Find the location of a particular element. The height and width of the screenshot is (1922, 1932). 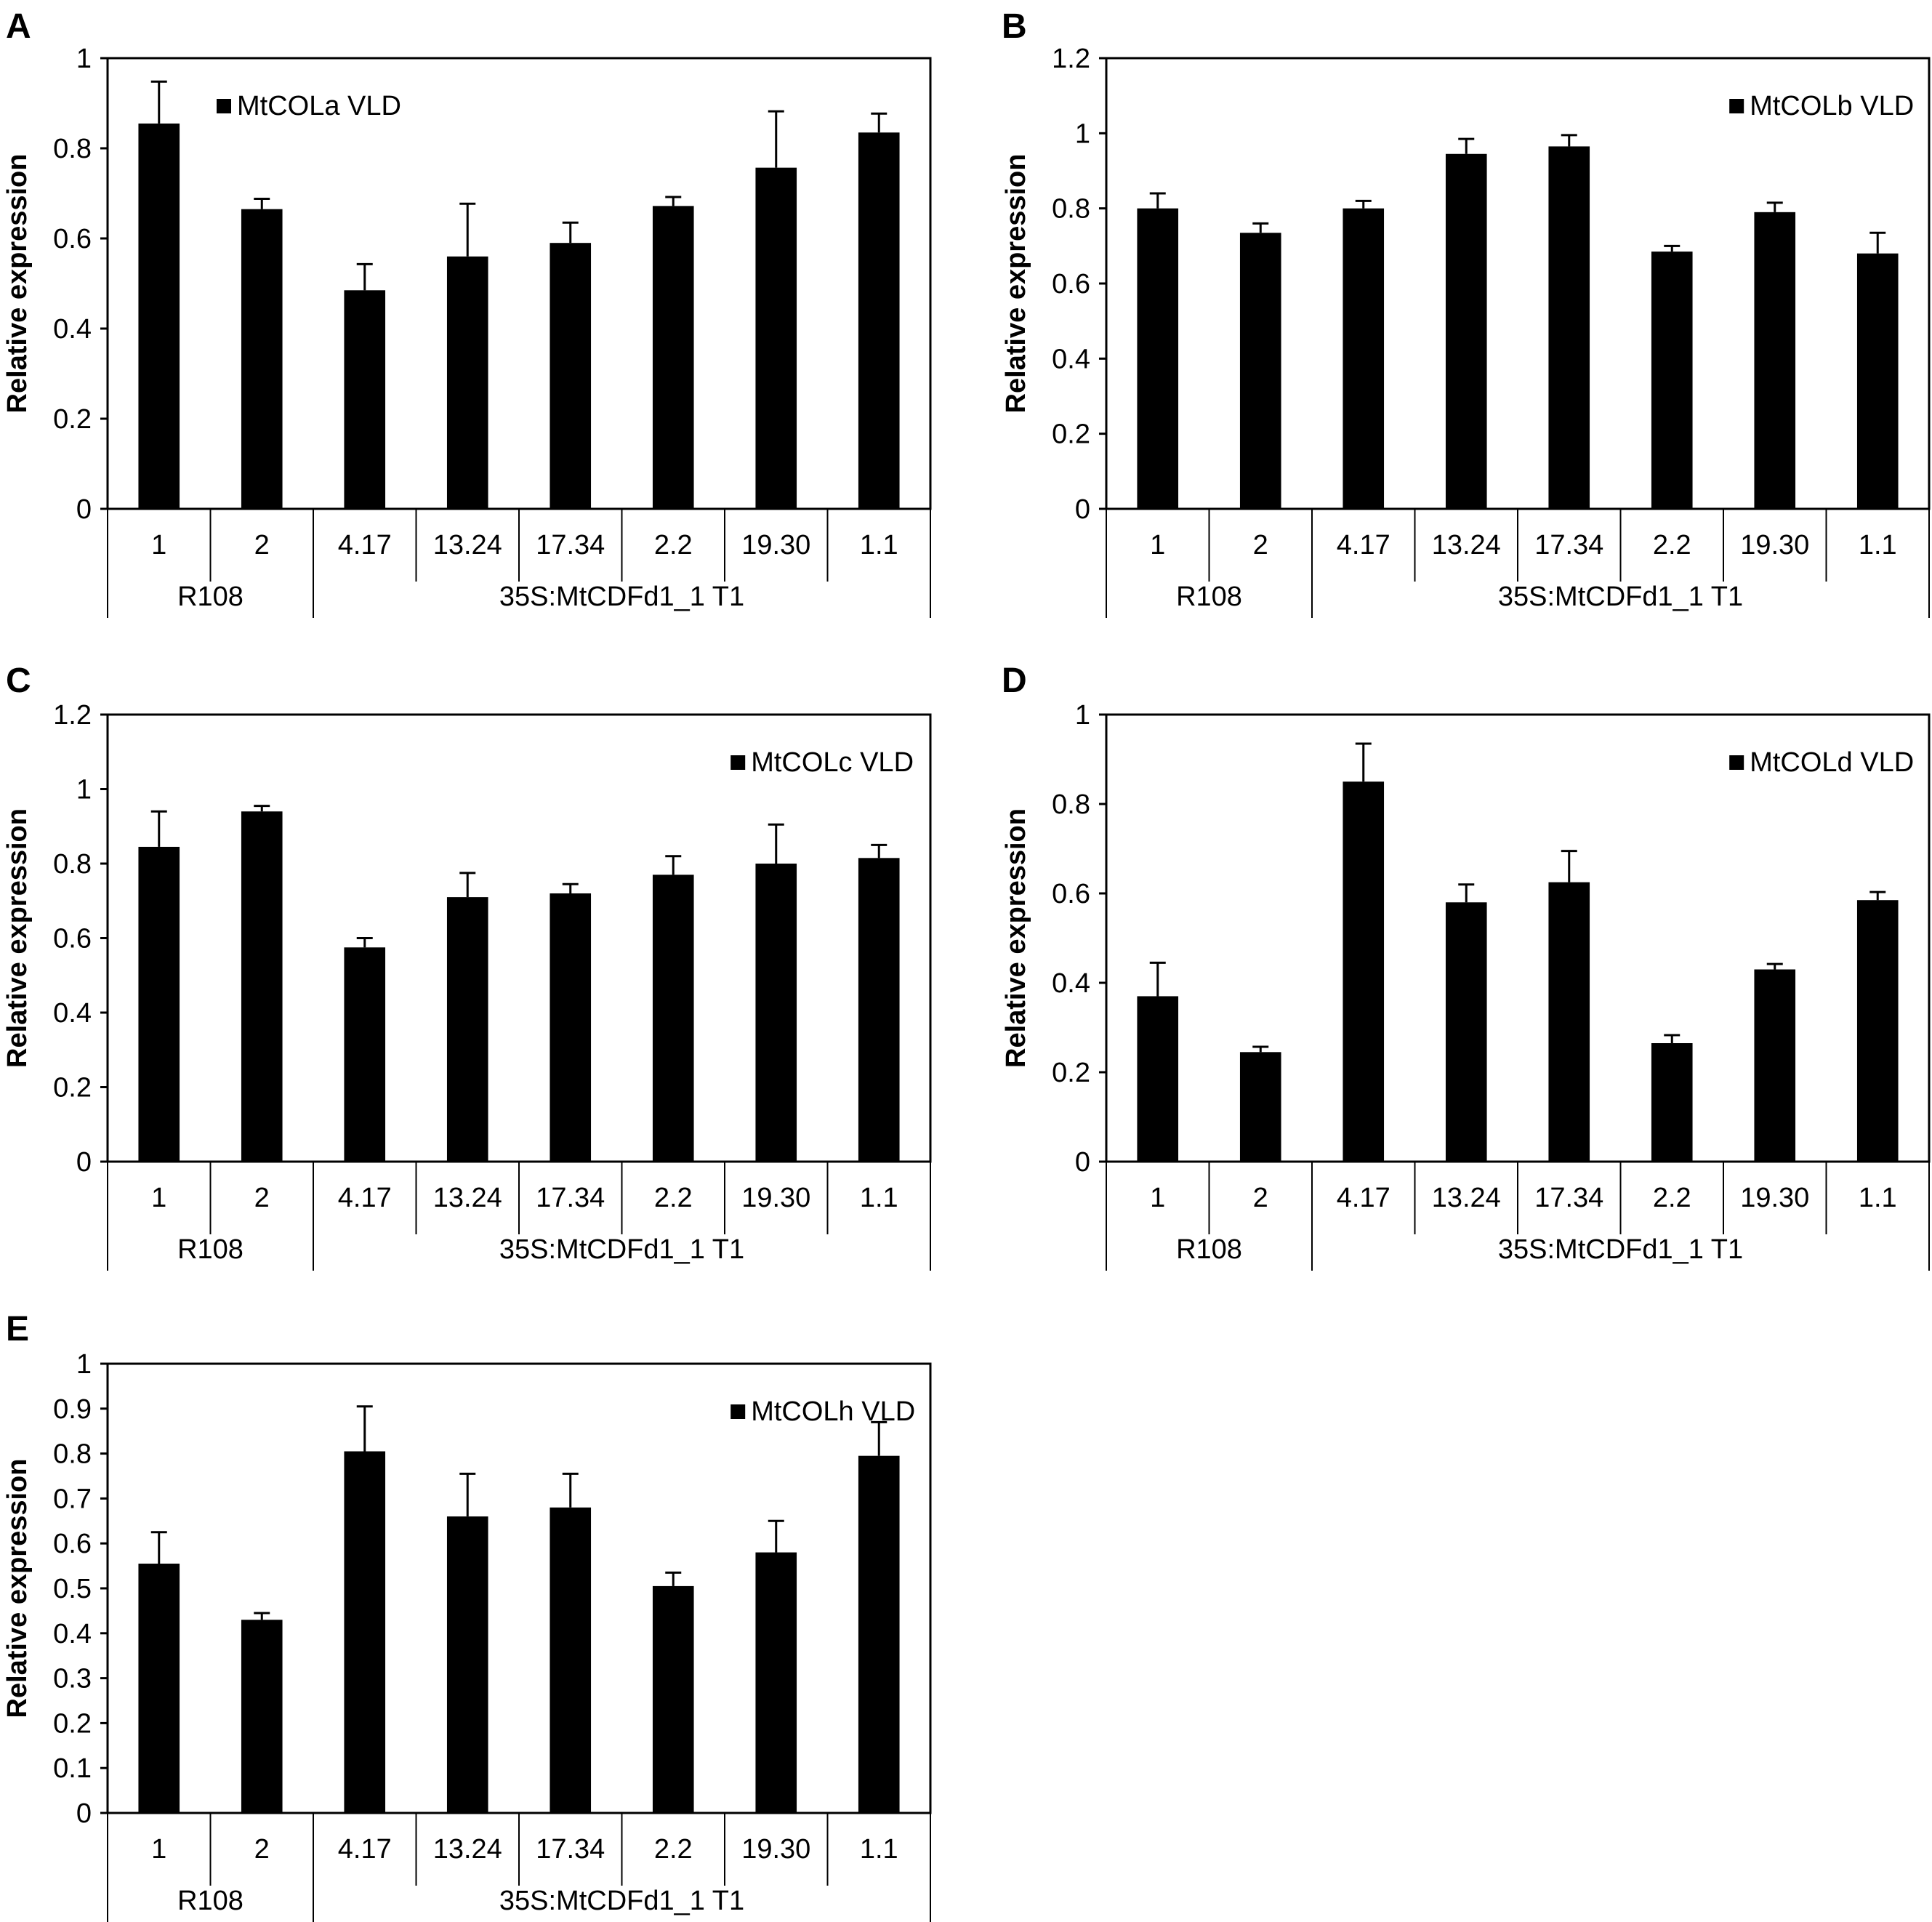

y-tick-label: 0.5 is located at coordinates (72, 1589).